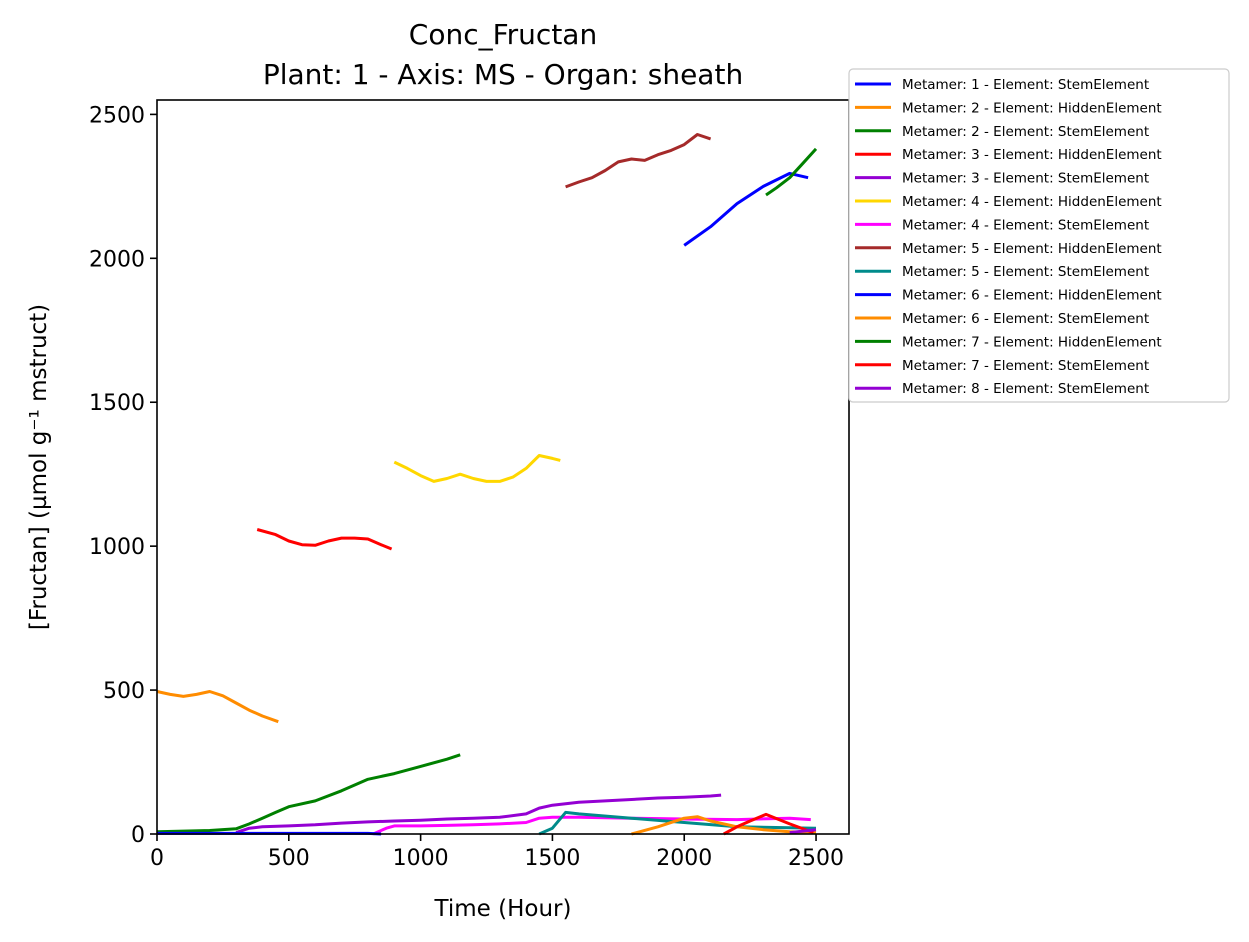 The width and height of the screenshot is (1249, 942). What do you see at coordinates (1025, 225) in the screenshot?
I see `legend-label-7: Metamer: 4 - Element: StemElement` at bounding box center [1025, 225].